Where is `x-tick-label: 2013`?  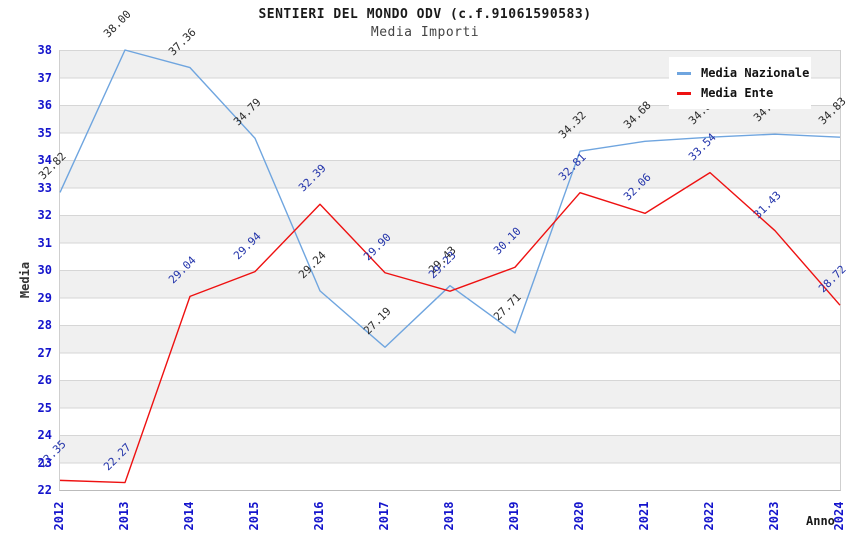
x-tick-label: 2013 is located at coordinates (124, 516).